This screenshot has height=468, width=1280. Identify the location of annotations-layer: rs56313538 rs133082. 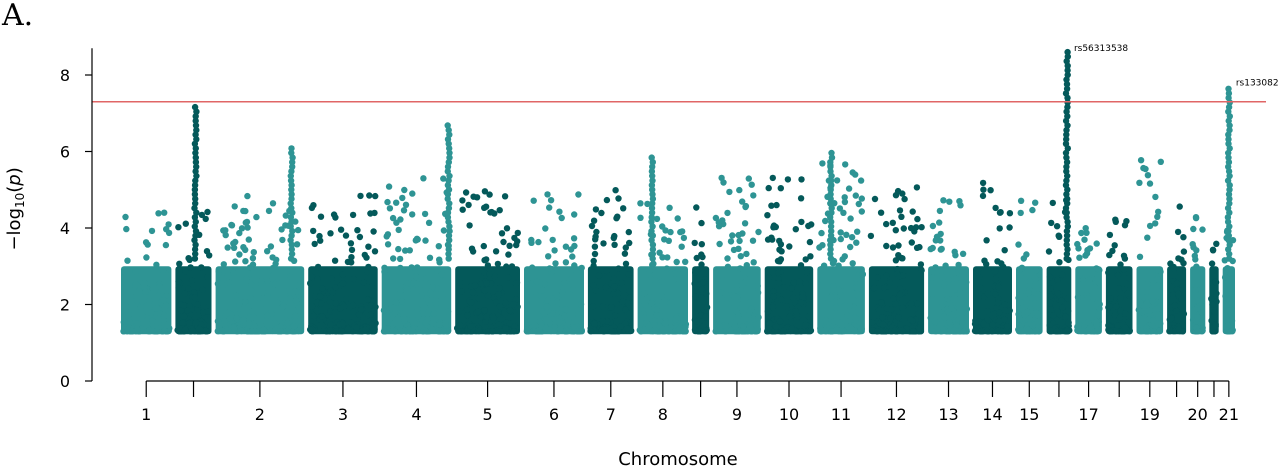
(1176, 66).